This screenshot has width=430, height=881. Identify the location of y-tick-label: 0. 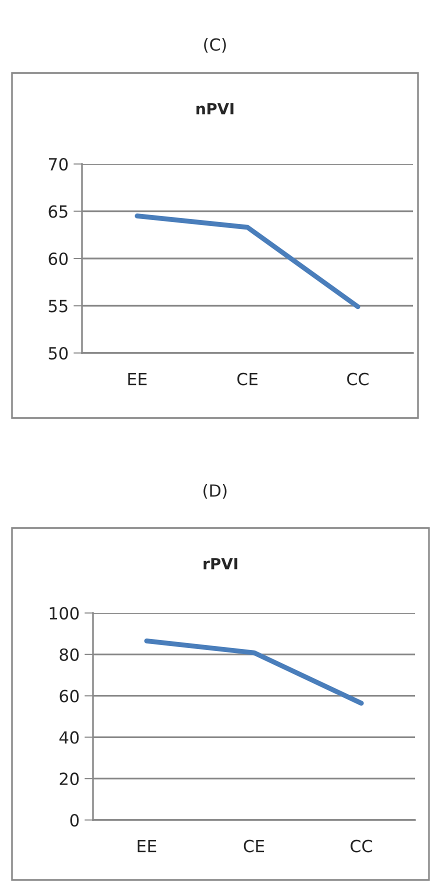
(74, 820).